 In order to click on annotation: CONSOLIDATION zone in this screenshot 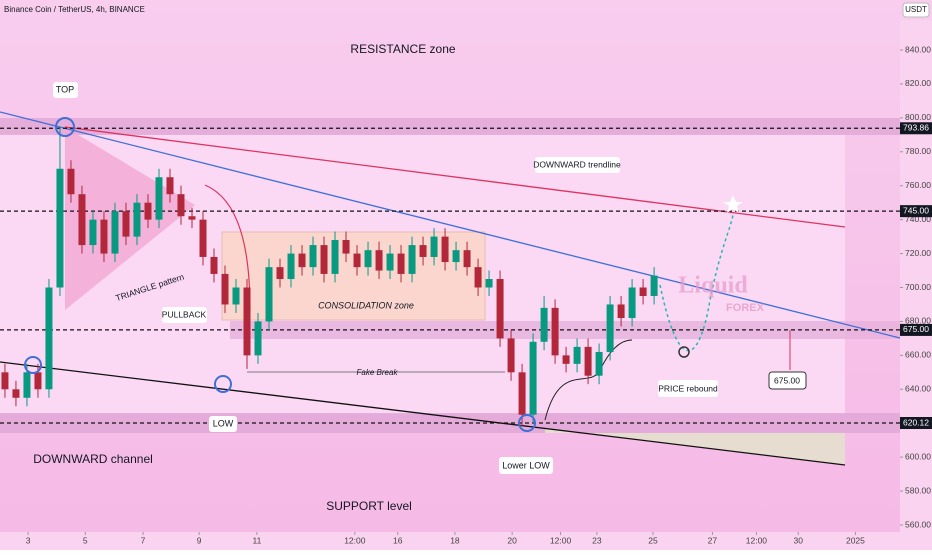, I will do `click(366, 305)`.